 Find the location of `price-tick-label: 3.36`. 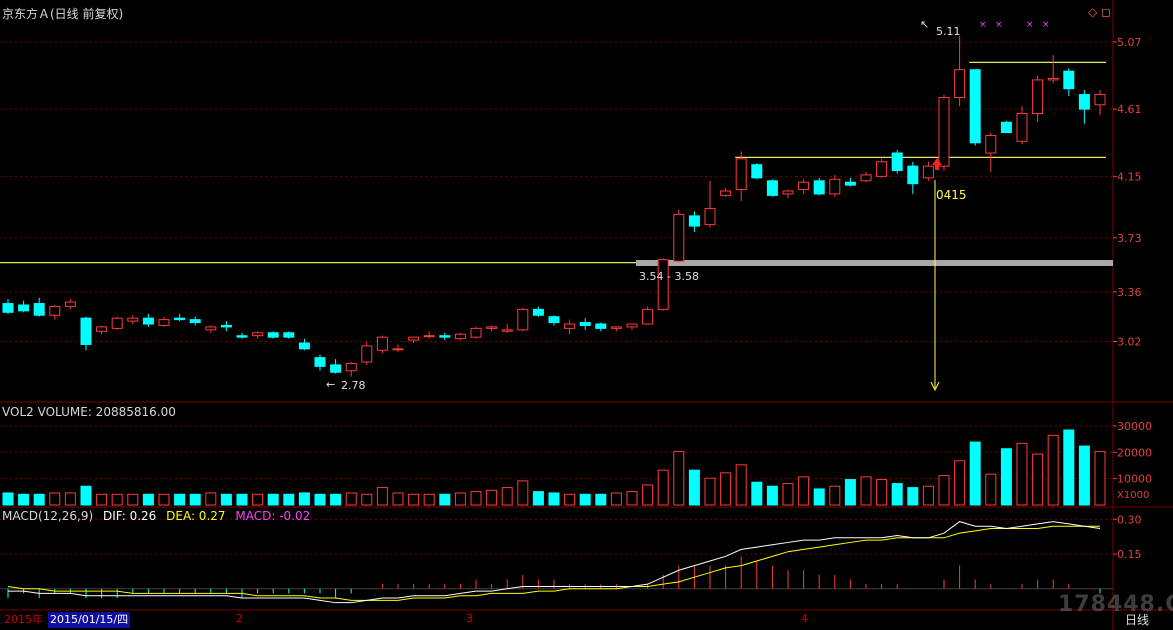

price-tick-label: 3.36 is located at coordinates (1129, 292).